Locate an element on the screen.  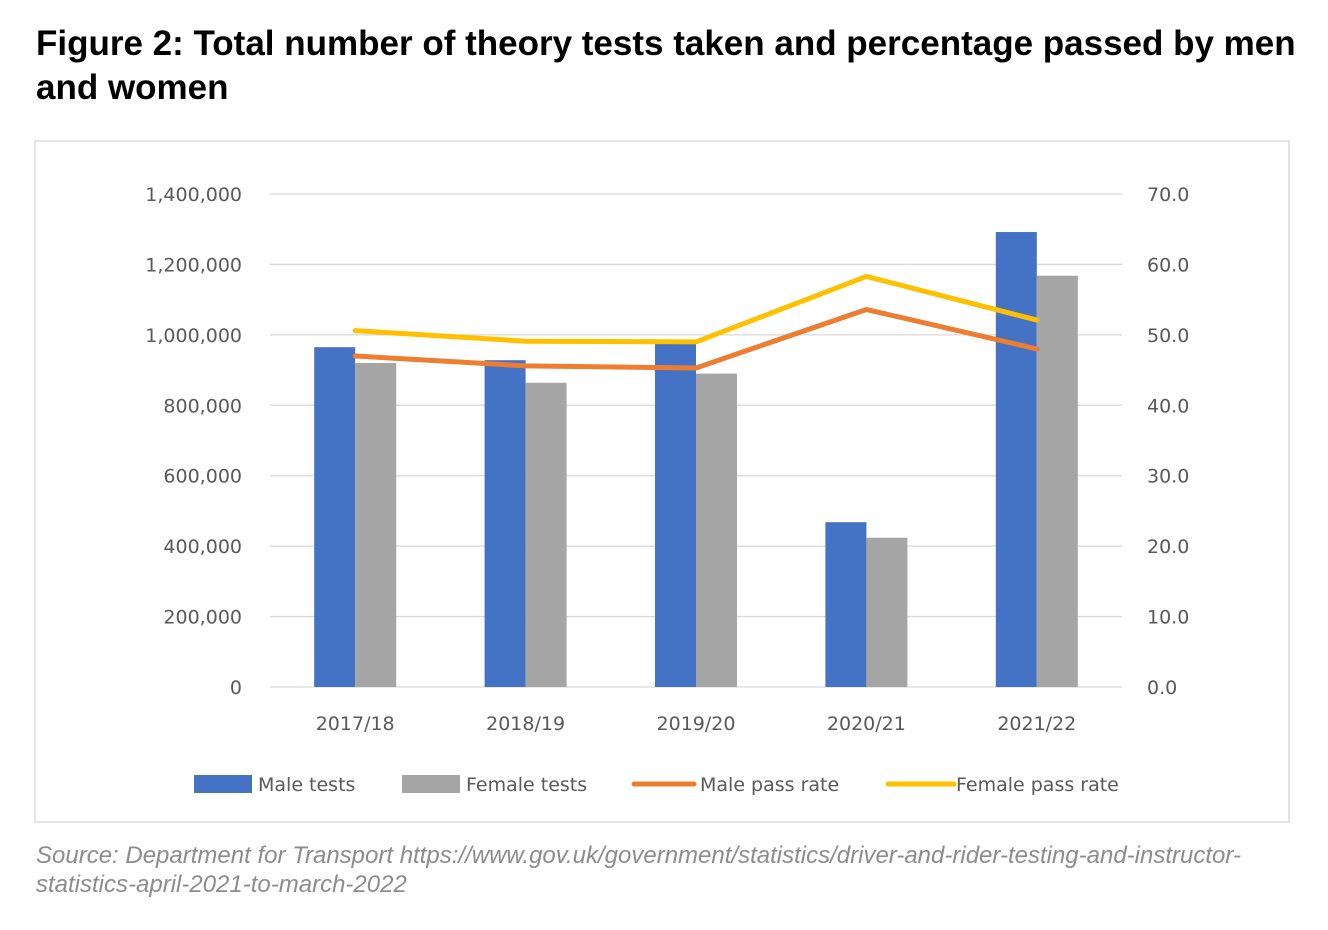
legend-item: Female tests is located at coordinates (494, 785).